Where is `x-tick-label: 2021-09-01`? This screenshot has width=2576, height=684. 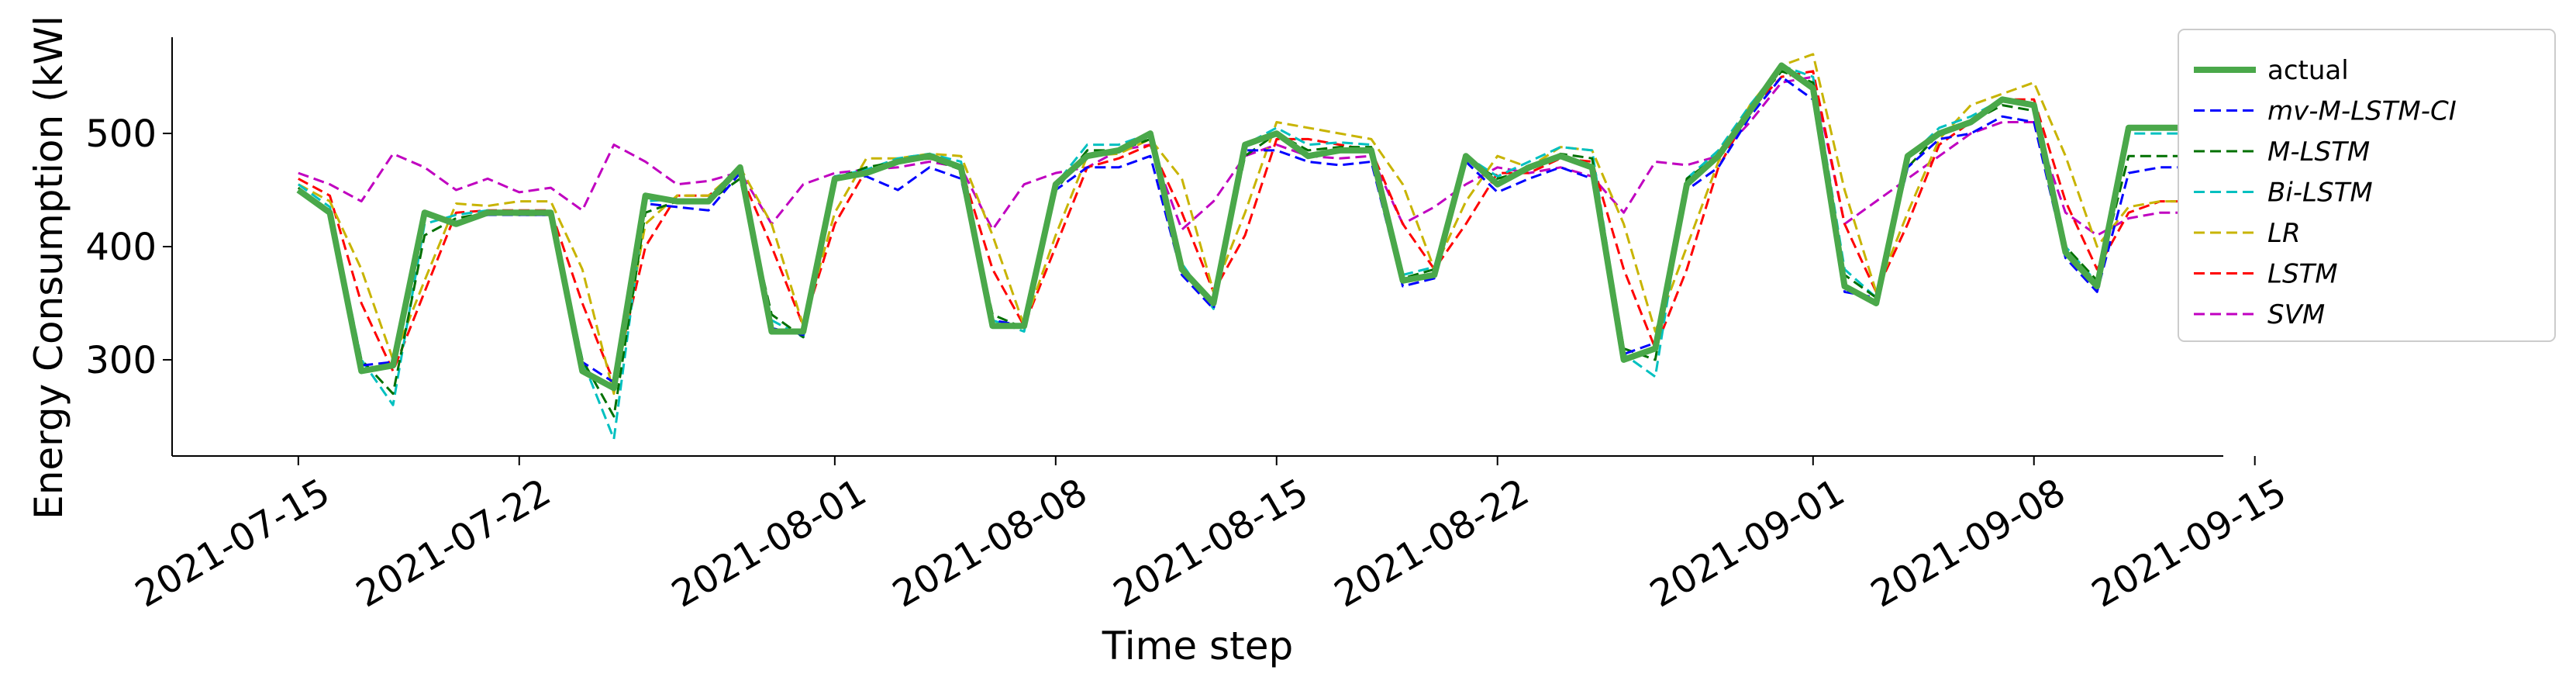 x-tick-label: 2021-09-01 is located at coordinates (1747, 544).